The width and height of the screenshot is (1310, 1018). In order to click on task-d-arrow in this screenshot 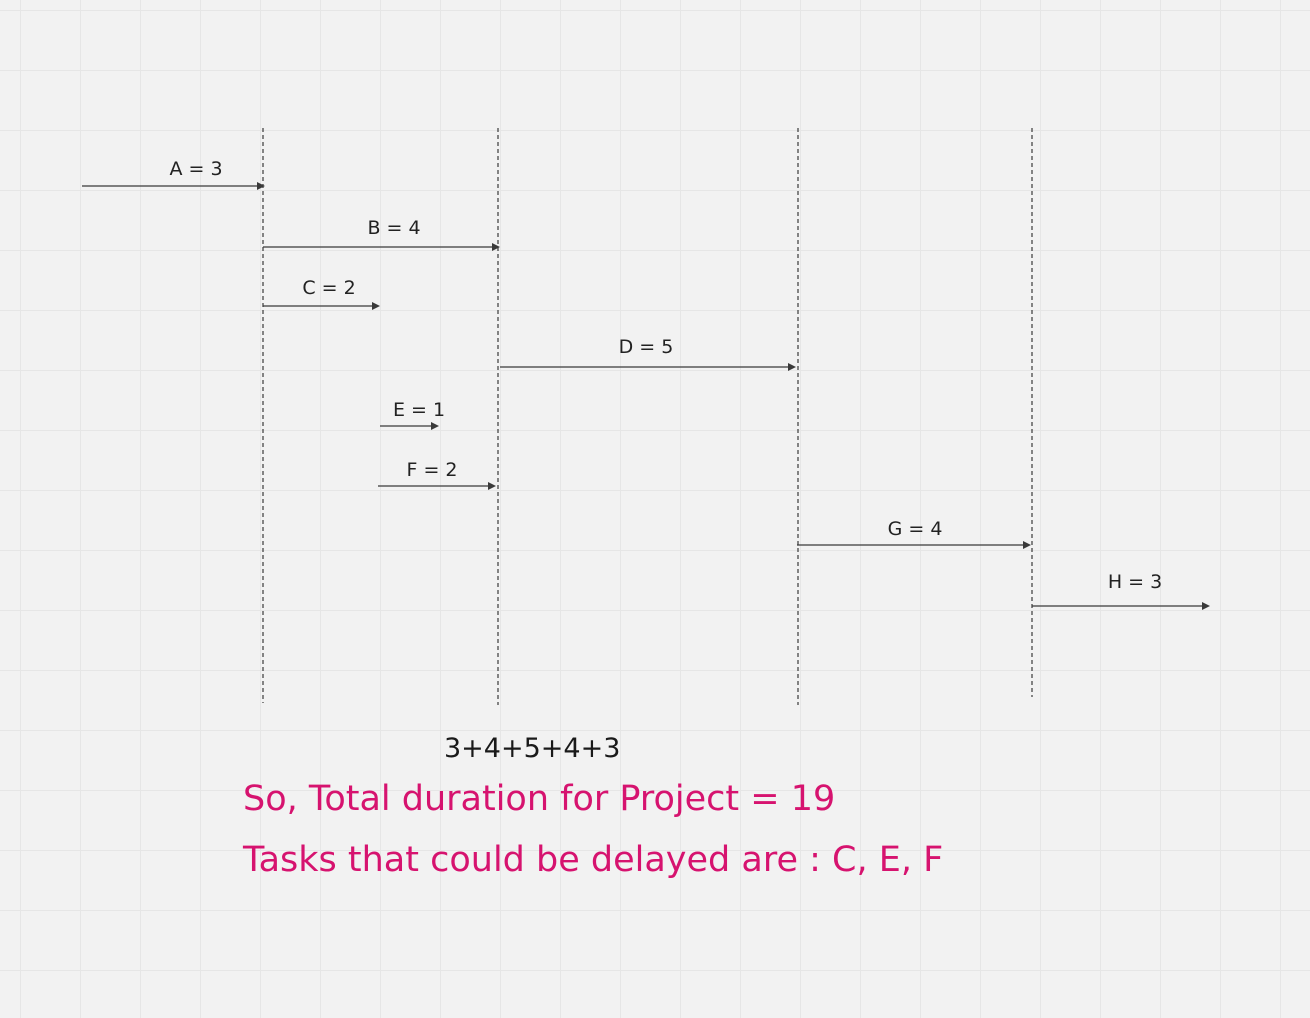, I will do `click(648, 367)`.